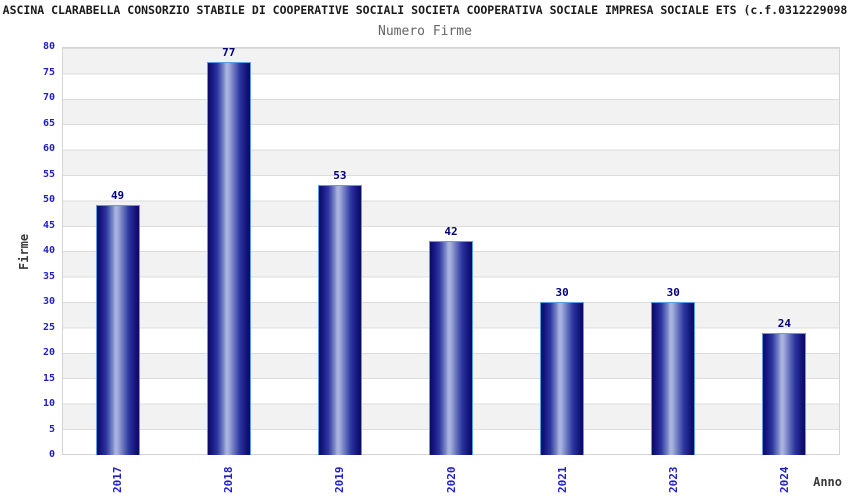 The width and height of the screenshot is (850, 500). What do you see at coordinates (562, 378) in the screenshot?
I see `bar-2021` at bounding box center [562, 378].